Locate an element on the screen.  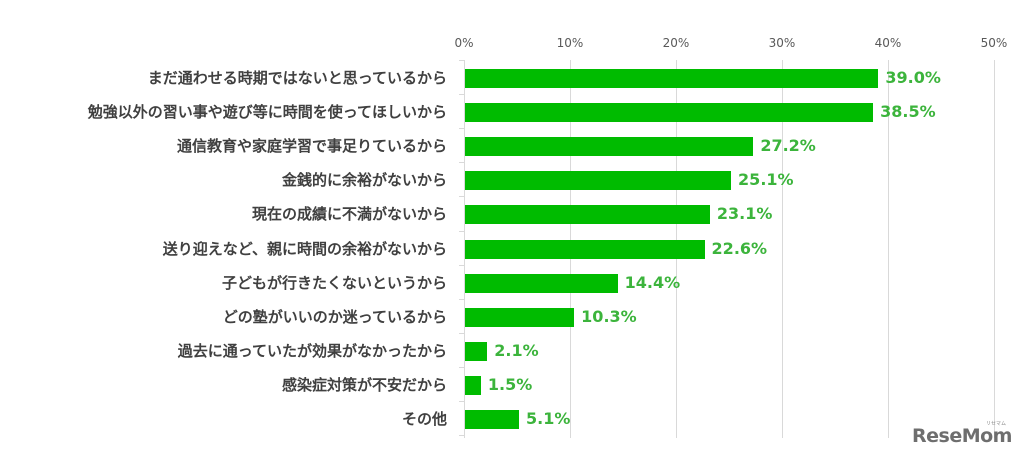
category-label: 現在の成績に不満がないから is located at coordinates (349, 214).